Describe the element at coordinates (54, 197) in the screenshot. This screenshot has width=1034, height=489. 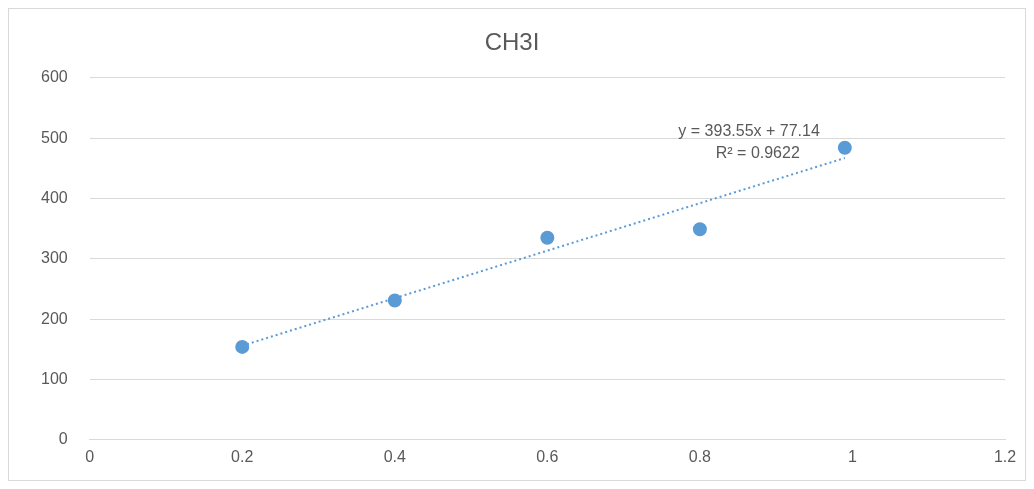
I see `y-tick-label: 400` at that location.